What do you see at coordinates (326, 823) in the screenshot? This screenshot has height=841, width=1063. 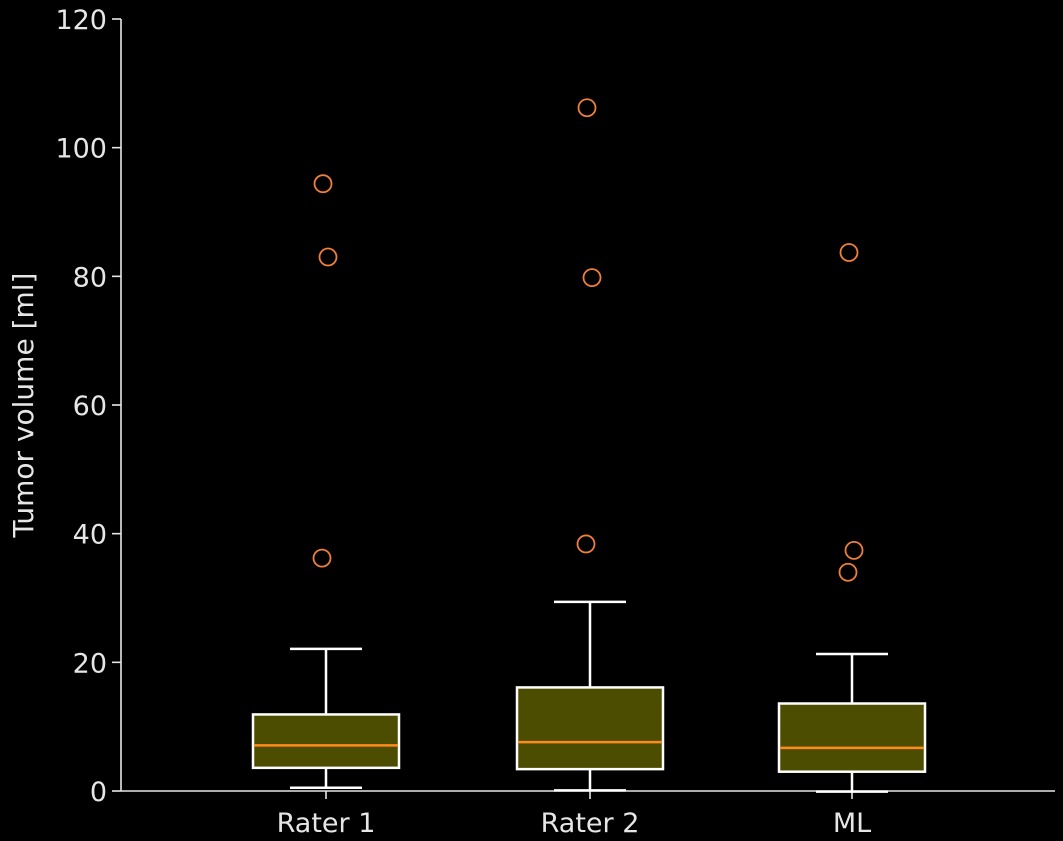 I see `x-tick-label: Rater 1` at bounding box center [326, 823].